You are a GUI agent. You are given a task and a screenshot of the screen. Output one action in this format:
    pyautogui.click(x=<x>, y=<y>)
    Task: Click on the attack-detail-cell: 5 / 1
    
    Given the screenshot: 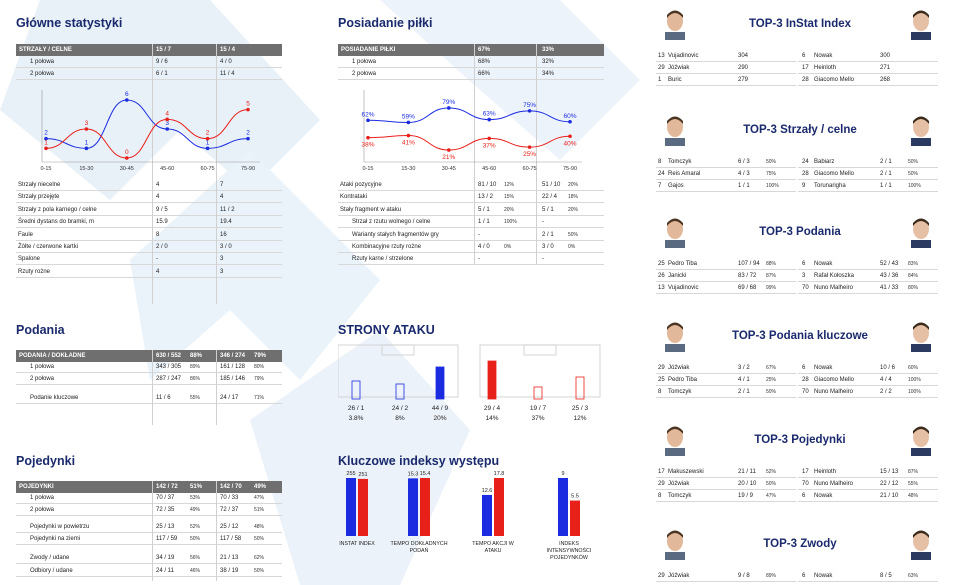 What is the action you would take?
    pyautogui.click(x=484, y=209)
    